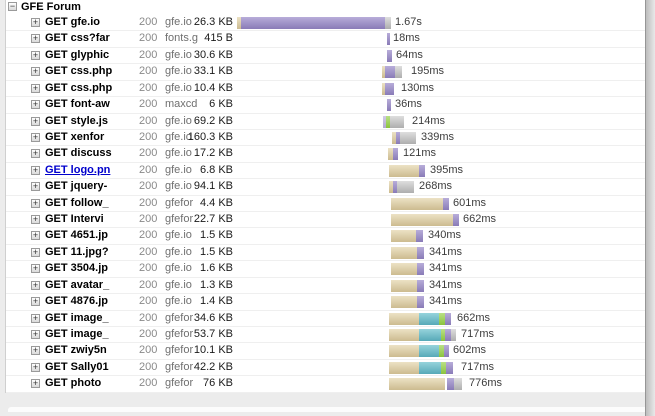  What do you see at coordinates (326, 384) in the screenshot?
I see `request-row: + GET photo 200 gfefor 76 KB 776ms` at bounding box center [326, 384].